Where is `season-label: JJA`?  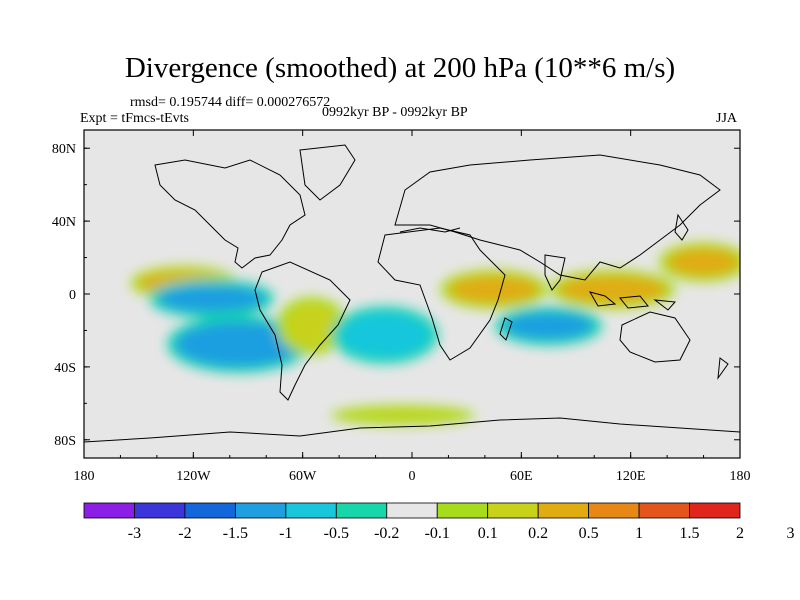
season-label: JJA is located at coordinates (727, 118).